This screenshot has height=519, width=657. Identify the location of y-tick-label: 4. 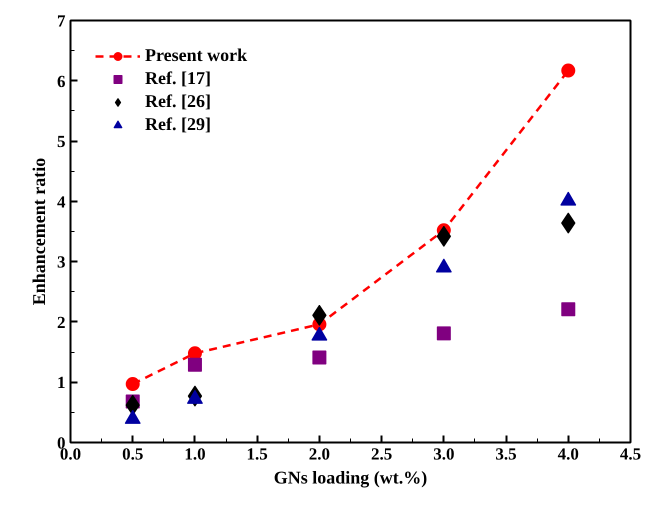
(61, 202).